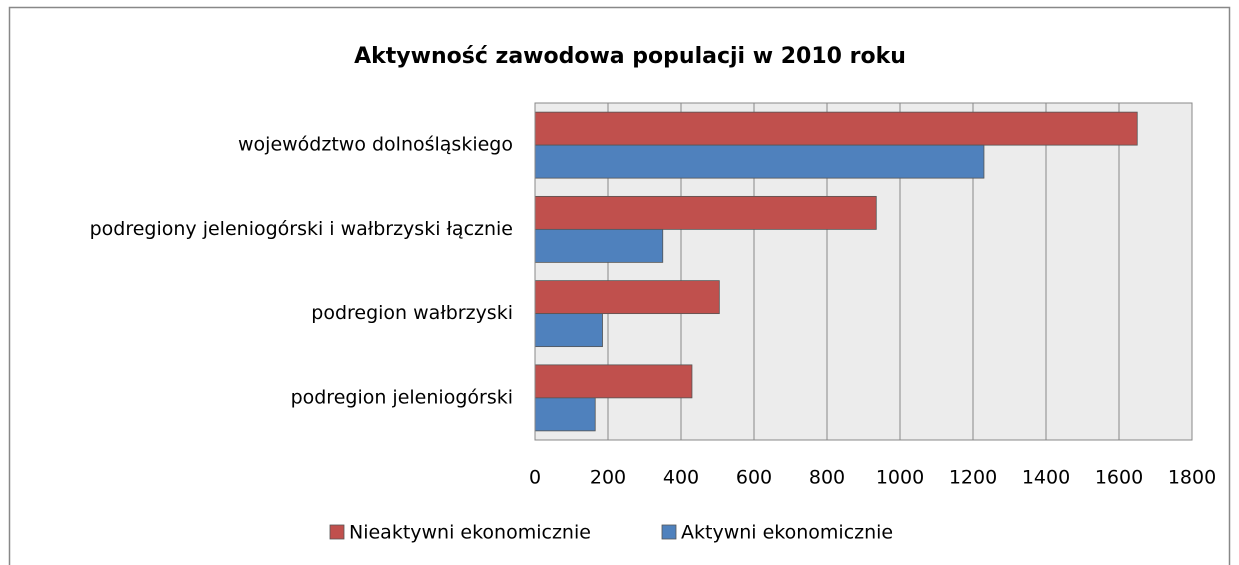 The width and height of the screenshot is (1239, 565). What do you see at coordinates (681, 478) in the screenshot?
I see `x-tick-label: 400` at bounding box center [681, 478].